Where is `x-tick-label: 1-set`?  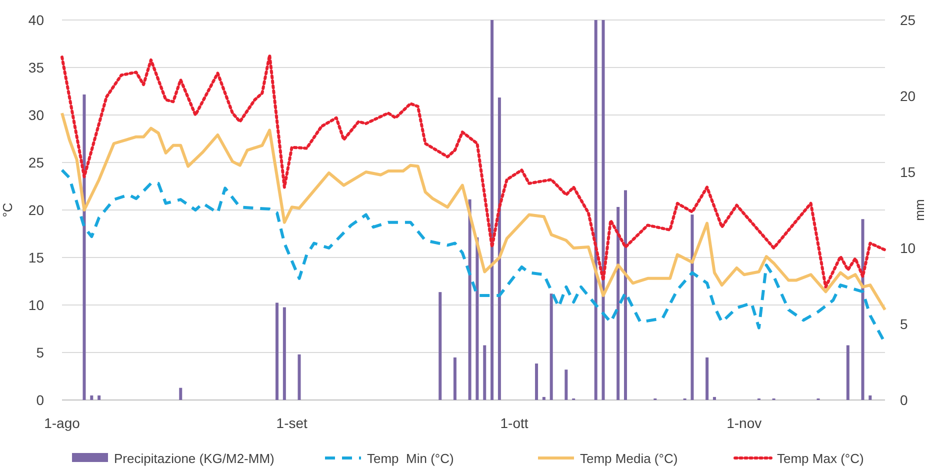
x-tick-label: 1-set is located at coordinates (292, 423).